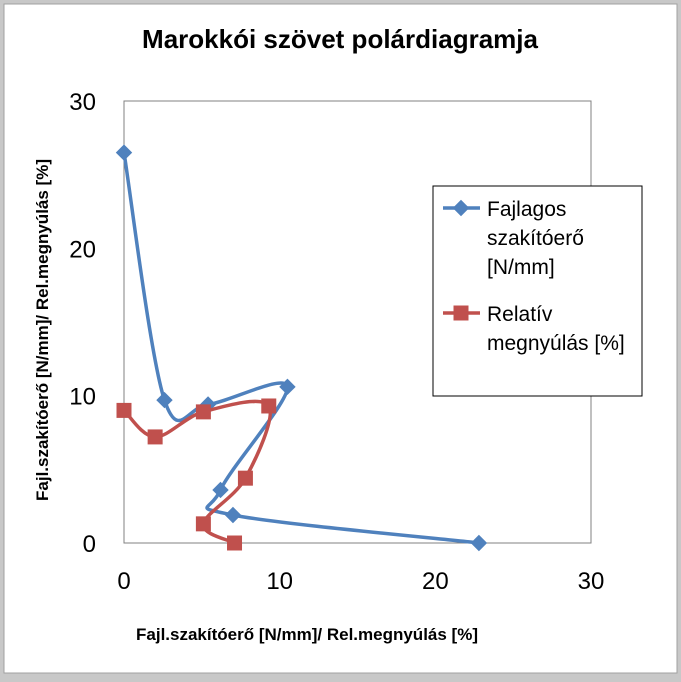 This screenshot has width=681, height=682. What do you see at coordinates (526, 209) in the screenshot?
I see `legend-label: Fajlagos` at bounding box center [526, 209].